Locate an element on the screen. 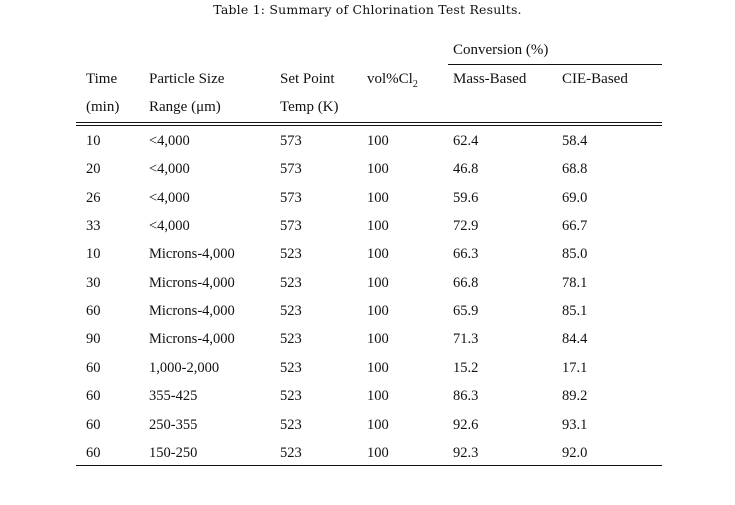 This screenshot has width=735, height=505. mass-cell: 66.8 is located at coordinates (466, 282).